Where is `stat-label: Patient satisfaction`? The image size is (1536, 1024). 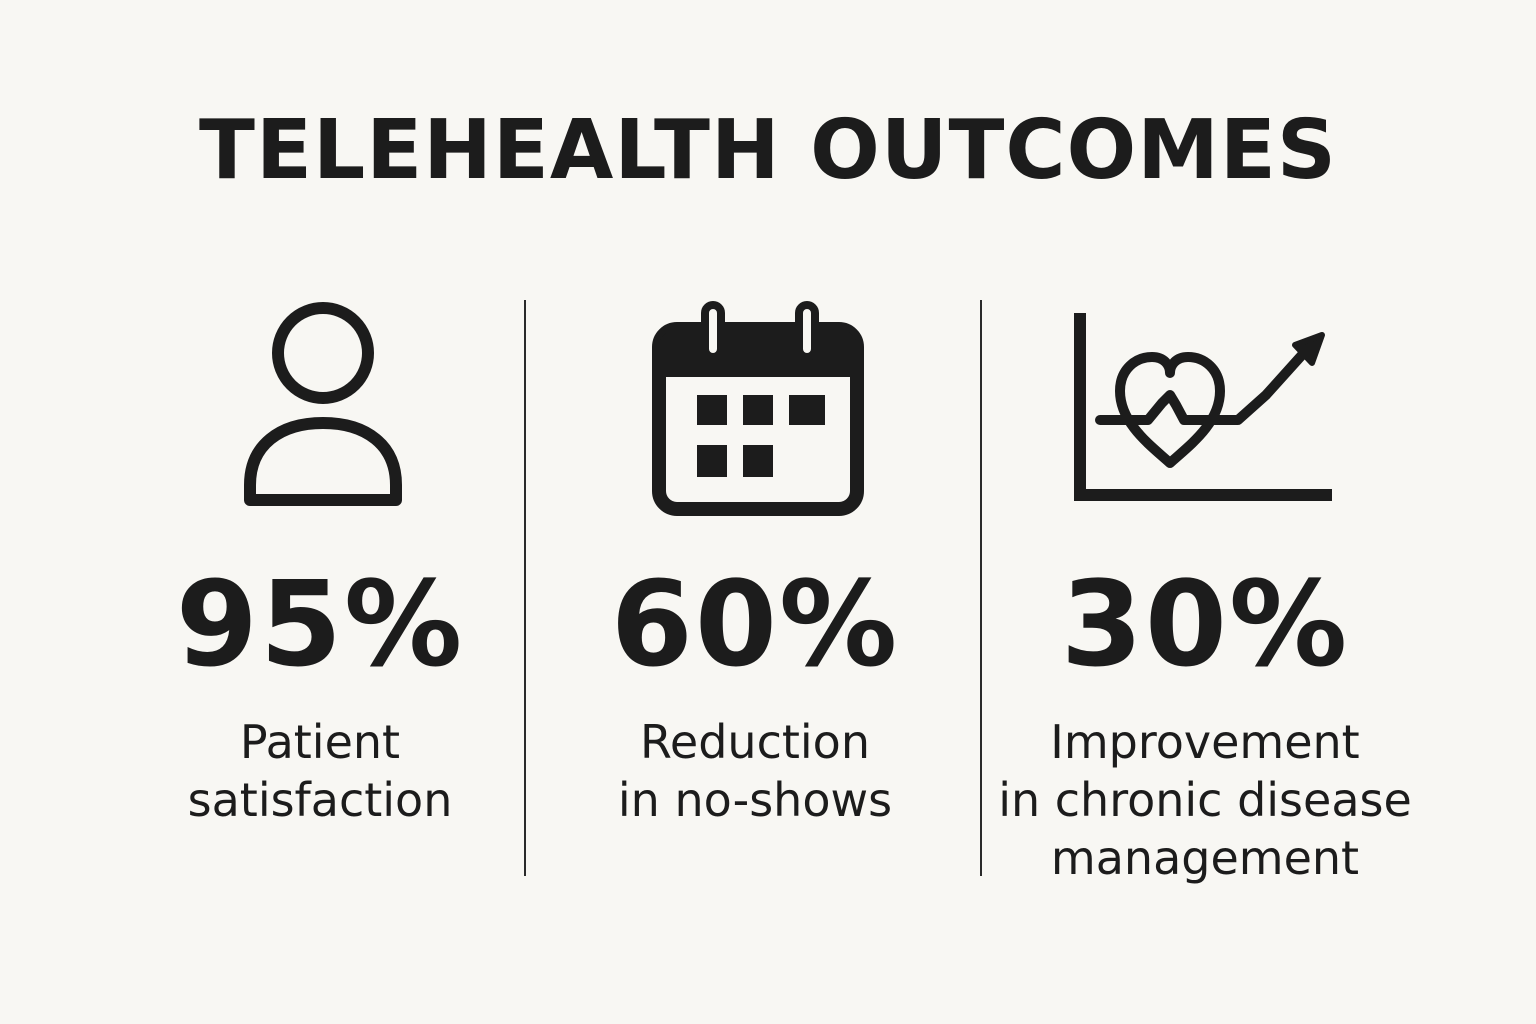 stat-label: Patient satisfaction is located at coordinates (320, 771).